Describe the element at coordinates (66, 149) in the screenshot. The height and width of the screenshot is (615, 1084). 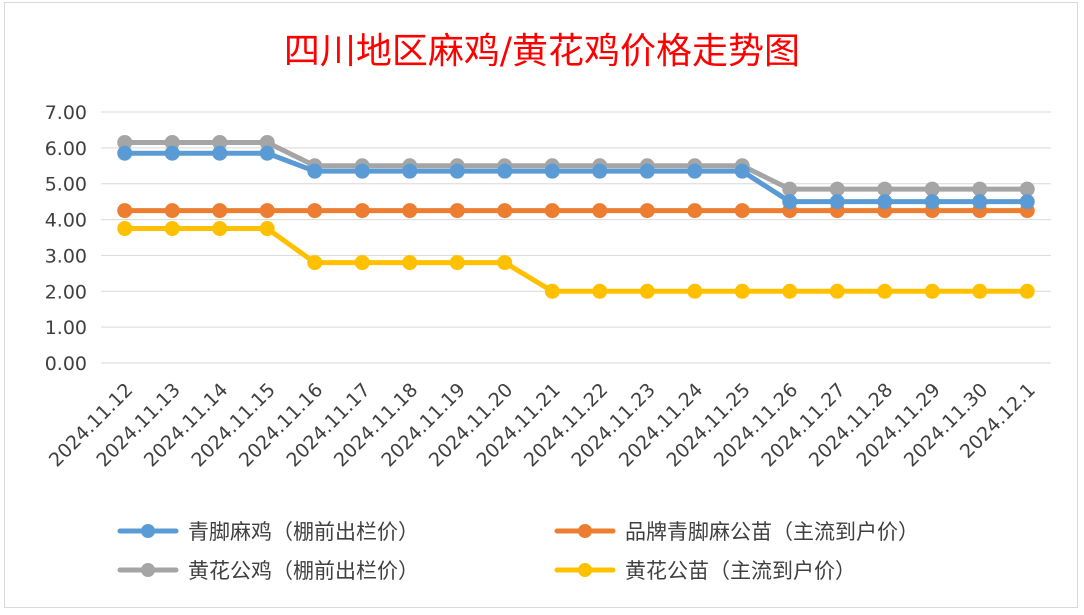
I see `y-tick-label: 6.00` at that location.